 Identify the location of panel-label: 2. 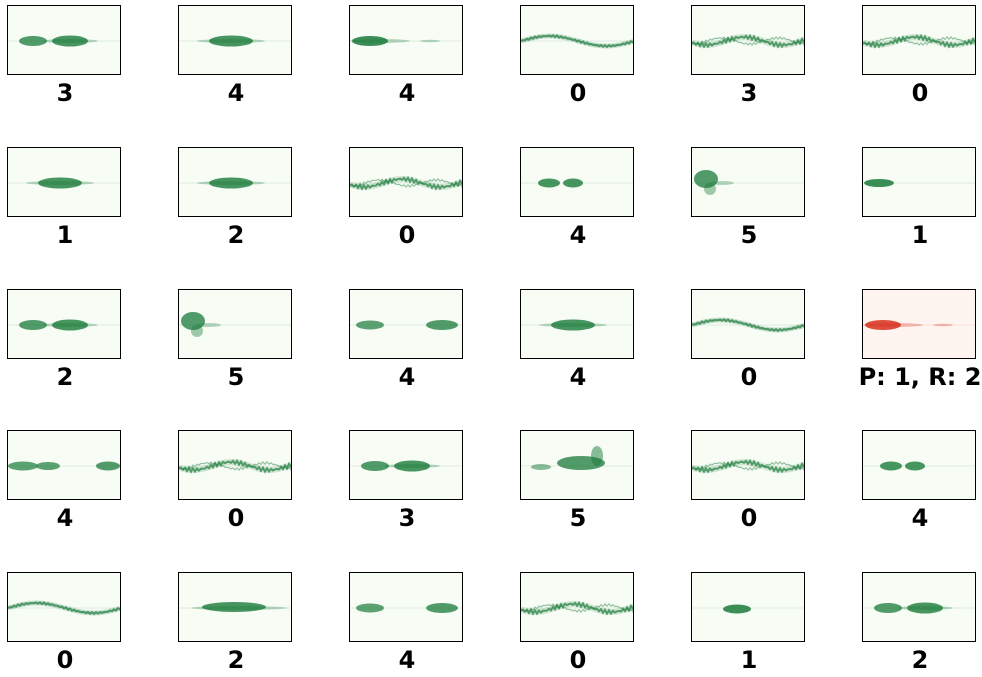
(65, 377).